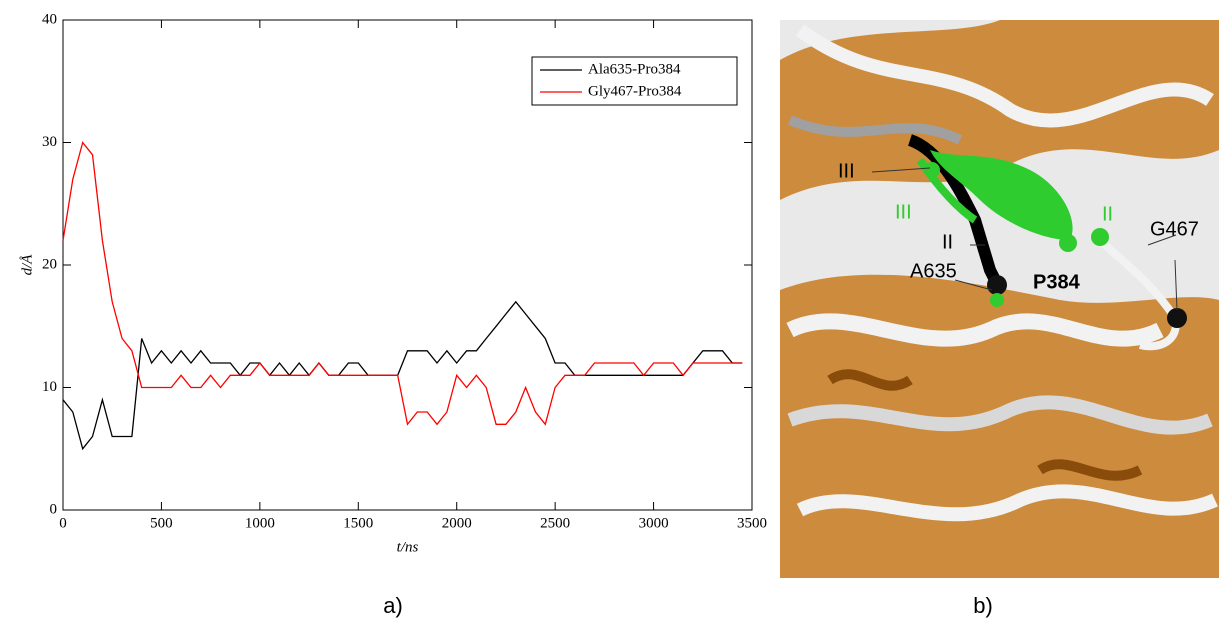 The image size is (1219, 625). What do you see at coordinates (408, 547) in the screenshot?
I see `x-axis-label: t/ns` at bounding box center [408, 547].